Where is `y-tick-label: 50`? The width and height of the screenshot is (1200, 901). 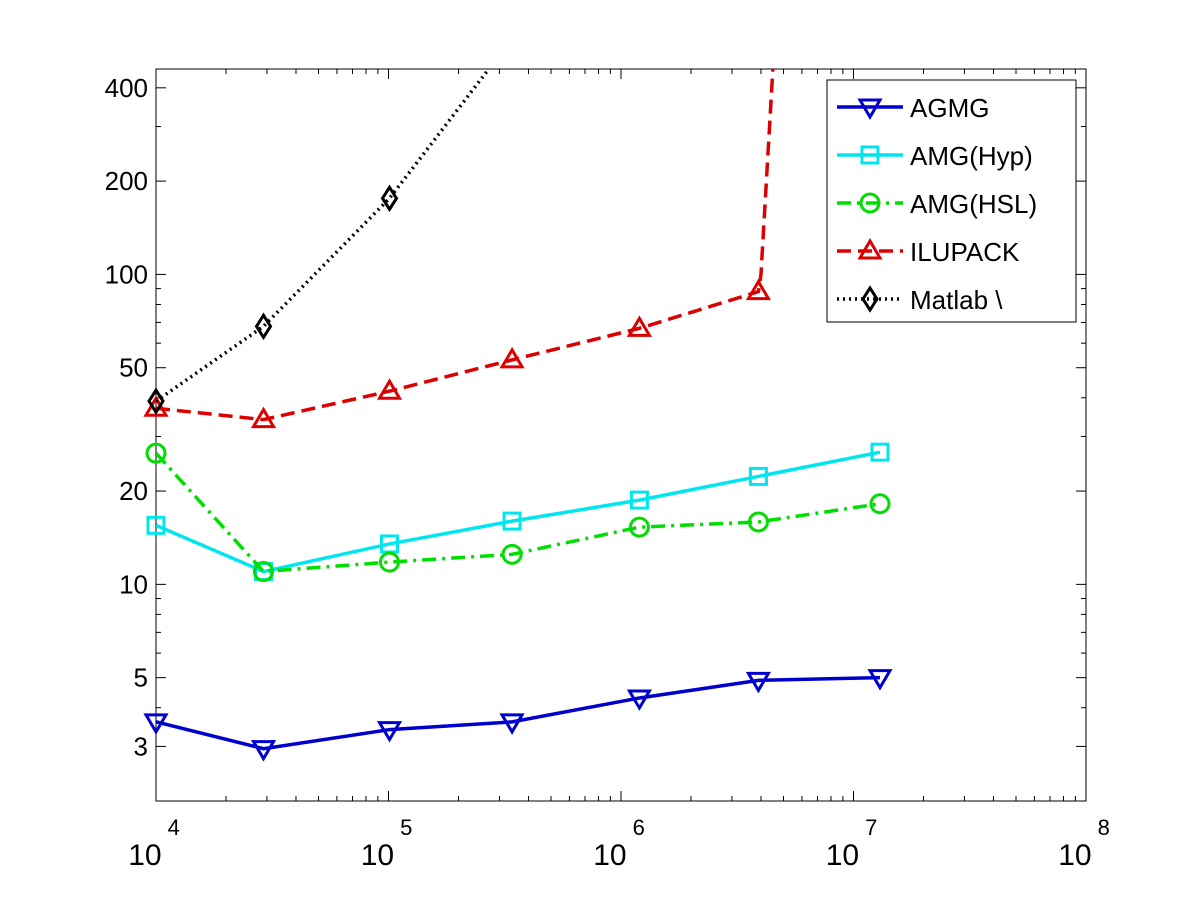
y-tick-label: 50 is located at coordinates (133, 368).